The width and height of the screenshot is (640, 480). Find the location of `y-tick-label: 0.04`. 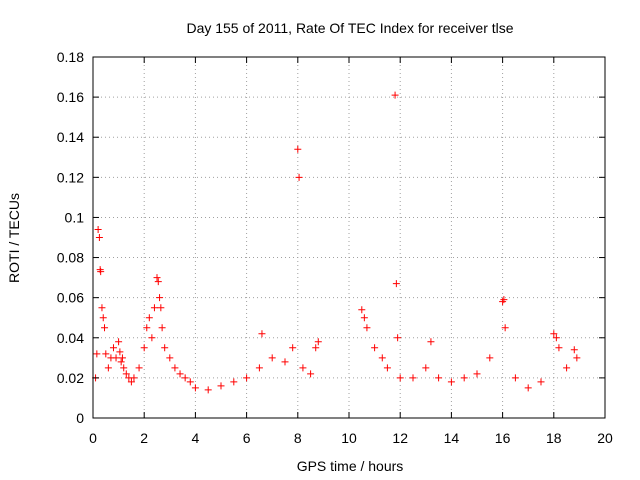

y-tick-label: 0.04 is located at coordinates (70, 338).